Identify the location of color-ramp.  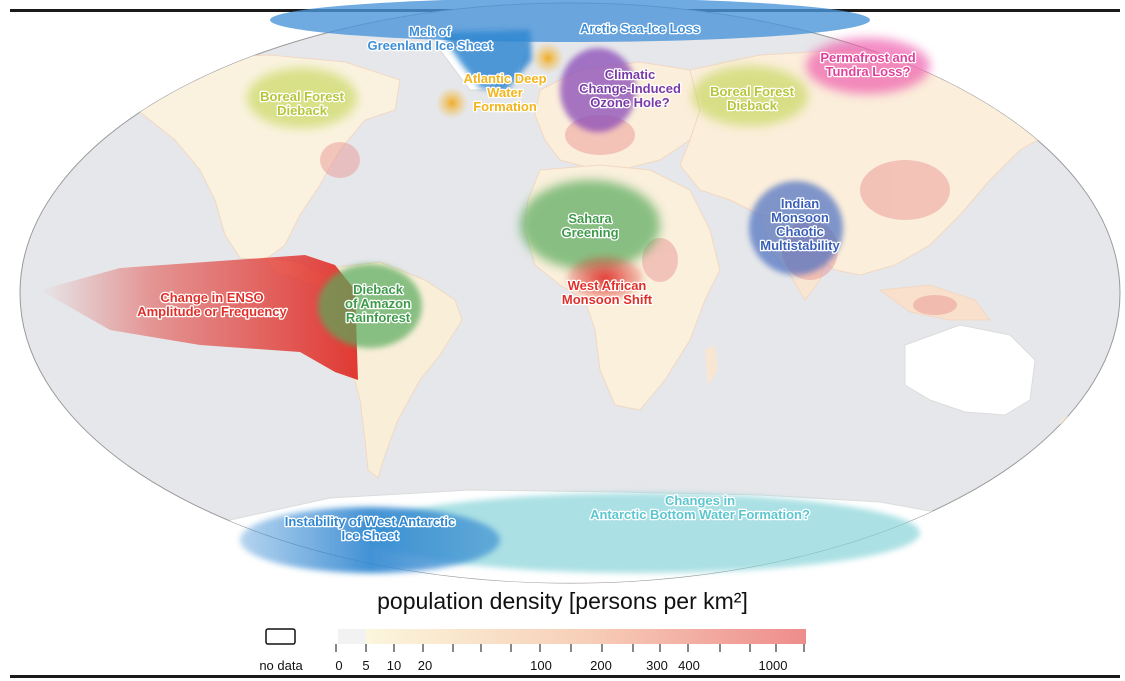
(586, 636).